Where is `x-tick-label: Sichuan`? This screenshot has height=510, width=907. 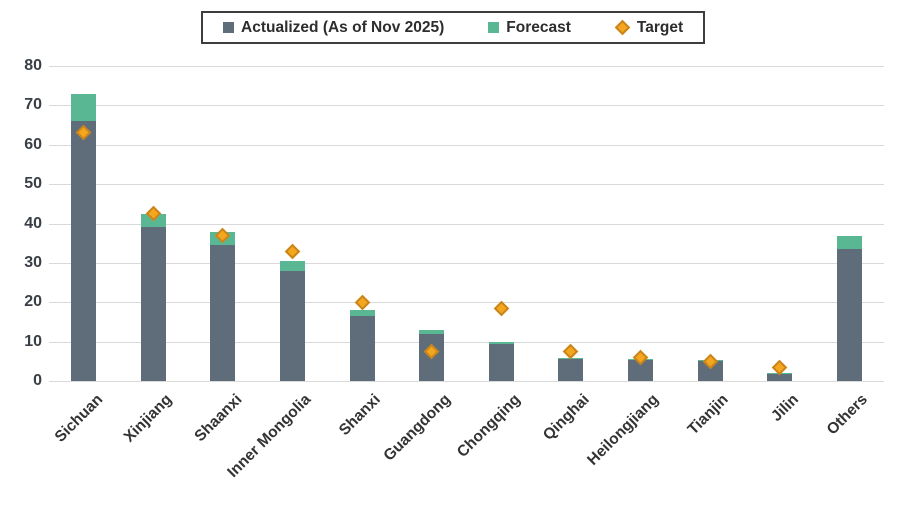 x-tick-label: Sichuan is located at coordinates (78, 418).